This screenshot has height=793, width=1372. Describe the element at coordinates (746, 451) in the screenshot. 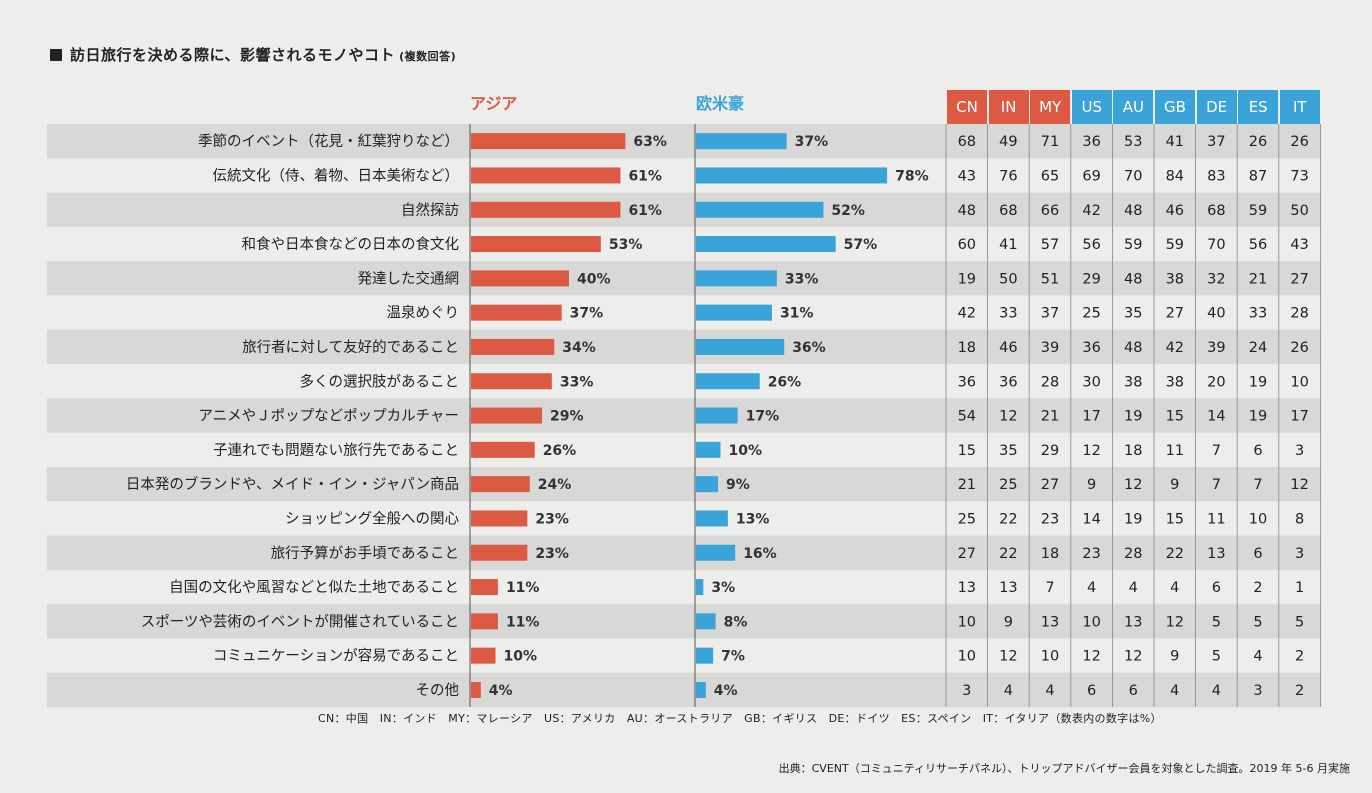

I see `west-value-label: 10%` at that location.